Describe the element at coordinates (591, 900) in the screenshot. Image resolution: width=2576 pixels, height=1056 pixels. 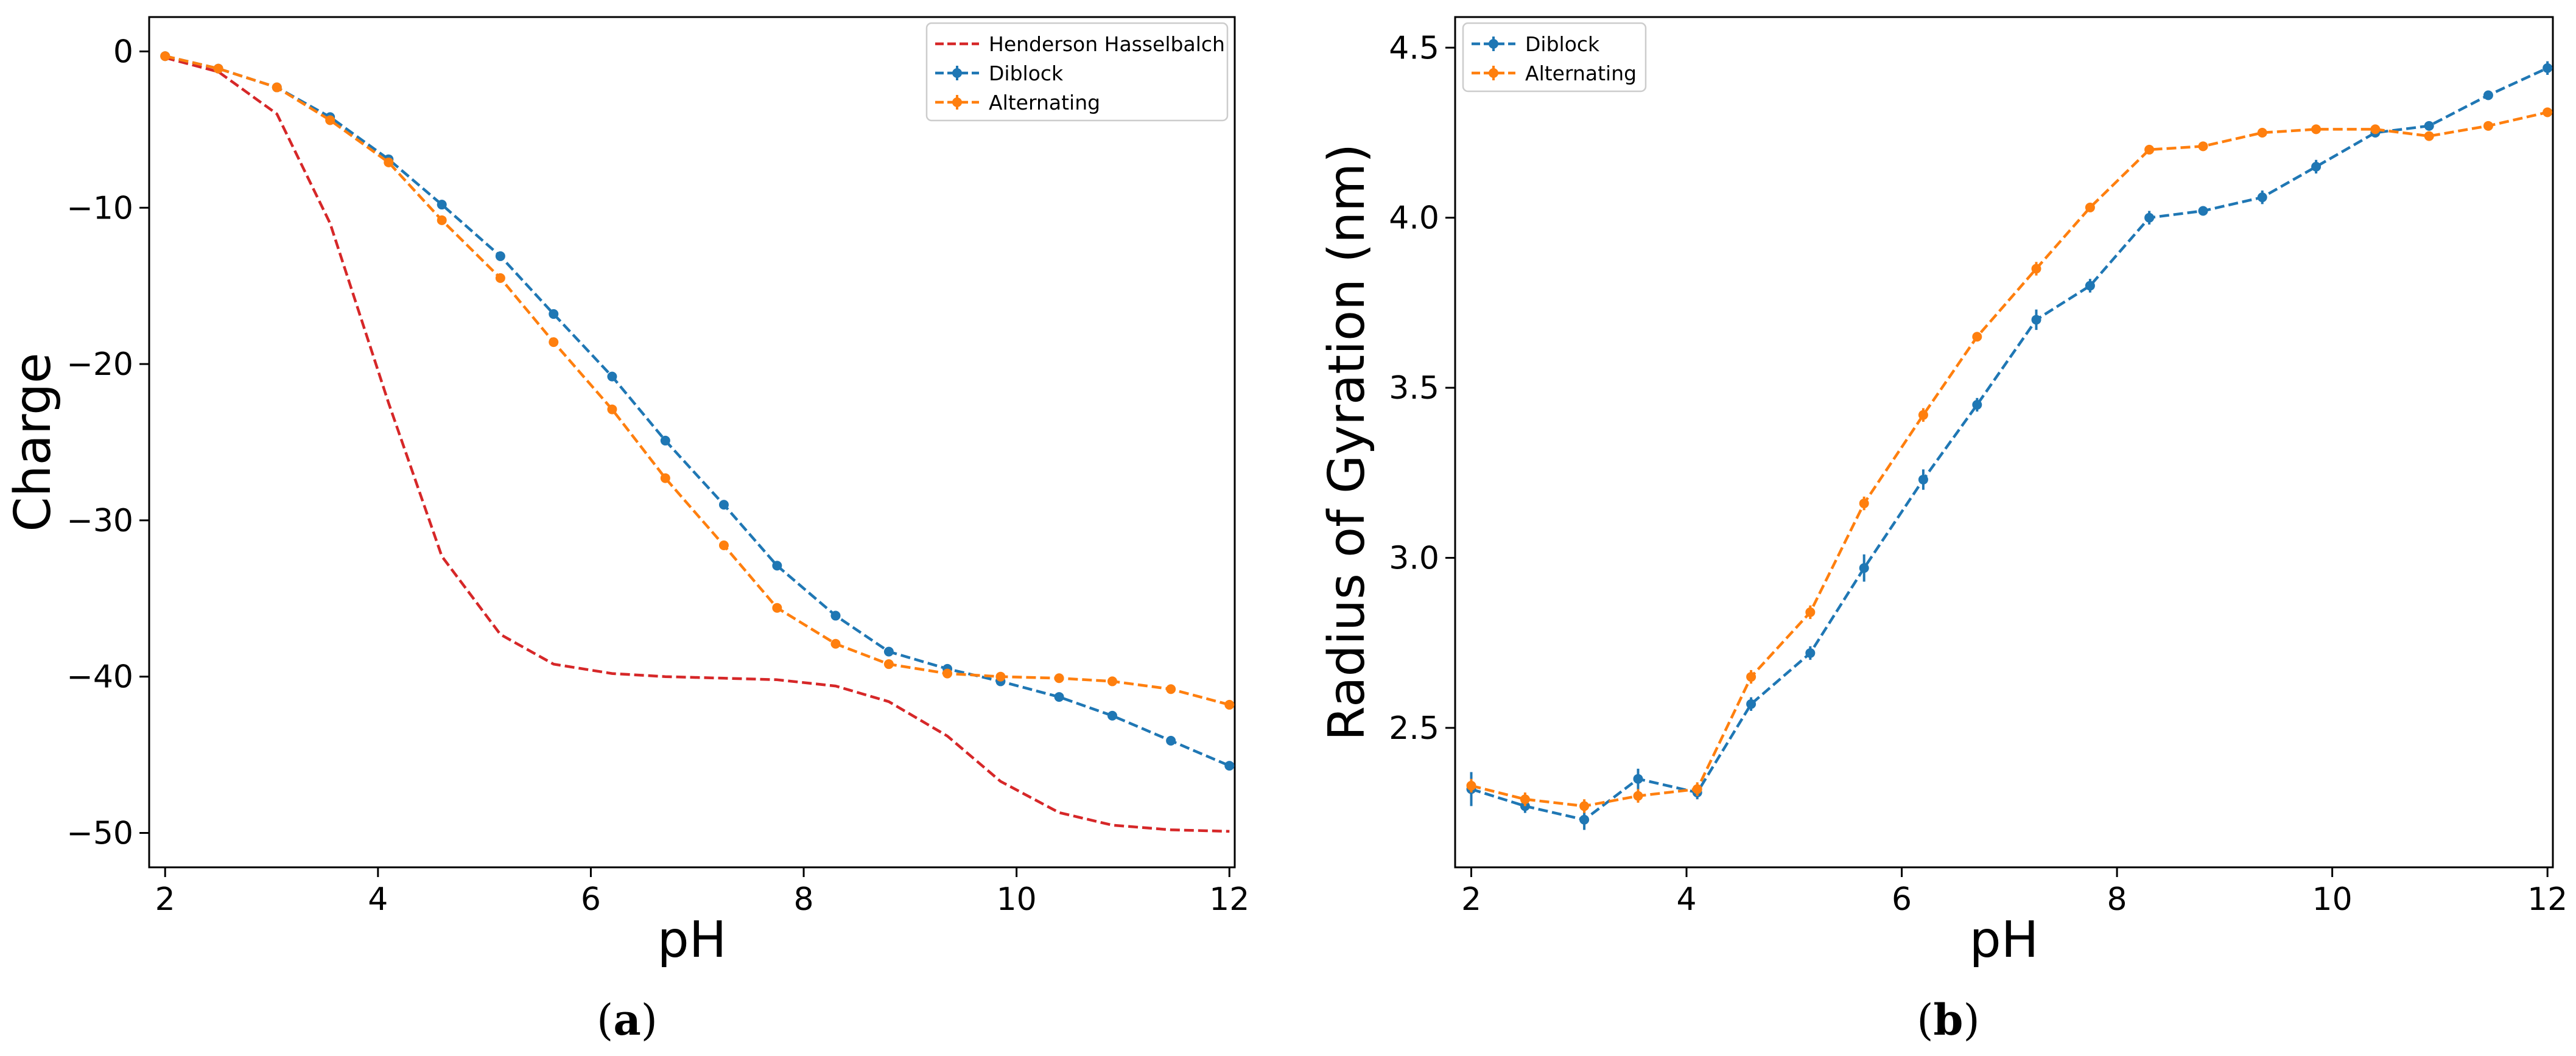
I see `panel-a-x-tick-label: 6` at that location.